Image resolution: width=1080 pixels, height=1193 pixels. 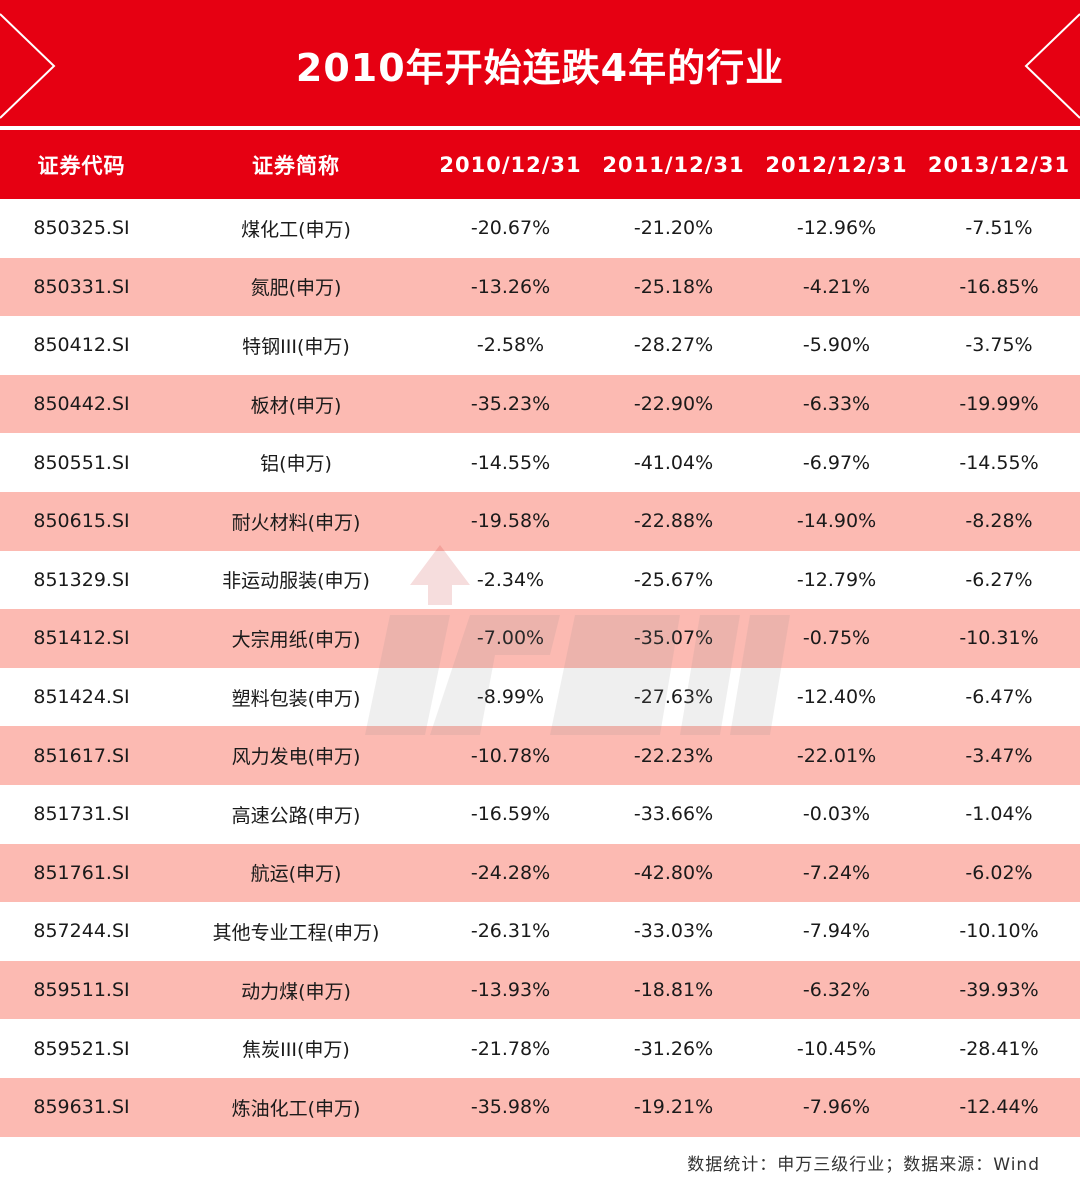 What do you see at coordinates (296, 698) in the screenshot?
I see `cell-name: 塑料包装(申万)` at bounding box center [296, 698].